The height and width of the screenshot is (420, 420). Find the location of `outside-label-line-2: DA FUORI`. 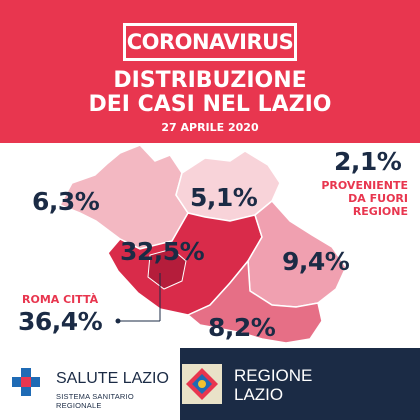

outside-label-line-2: DA FUORI is located at coordinates (378, 198).